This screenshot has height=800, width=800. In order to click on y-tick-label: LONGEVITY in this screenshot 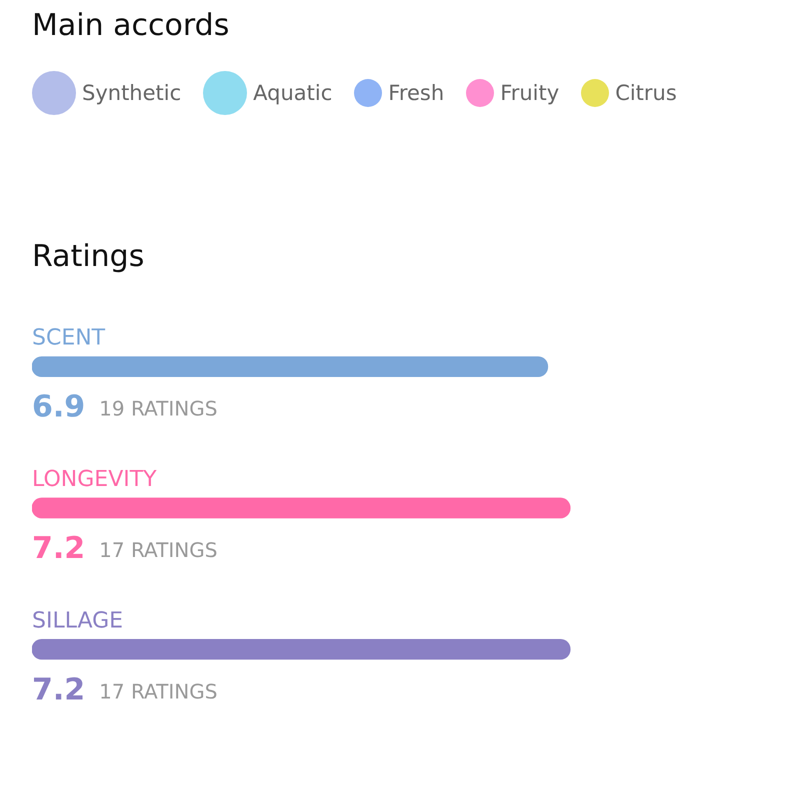, I will do `click(95, 479)`.